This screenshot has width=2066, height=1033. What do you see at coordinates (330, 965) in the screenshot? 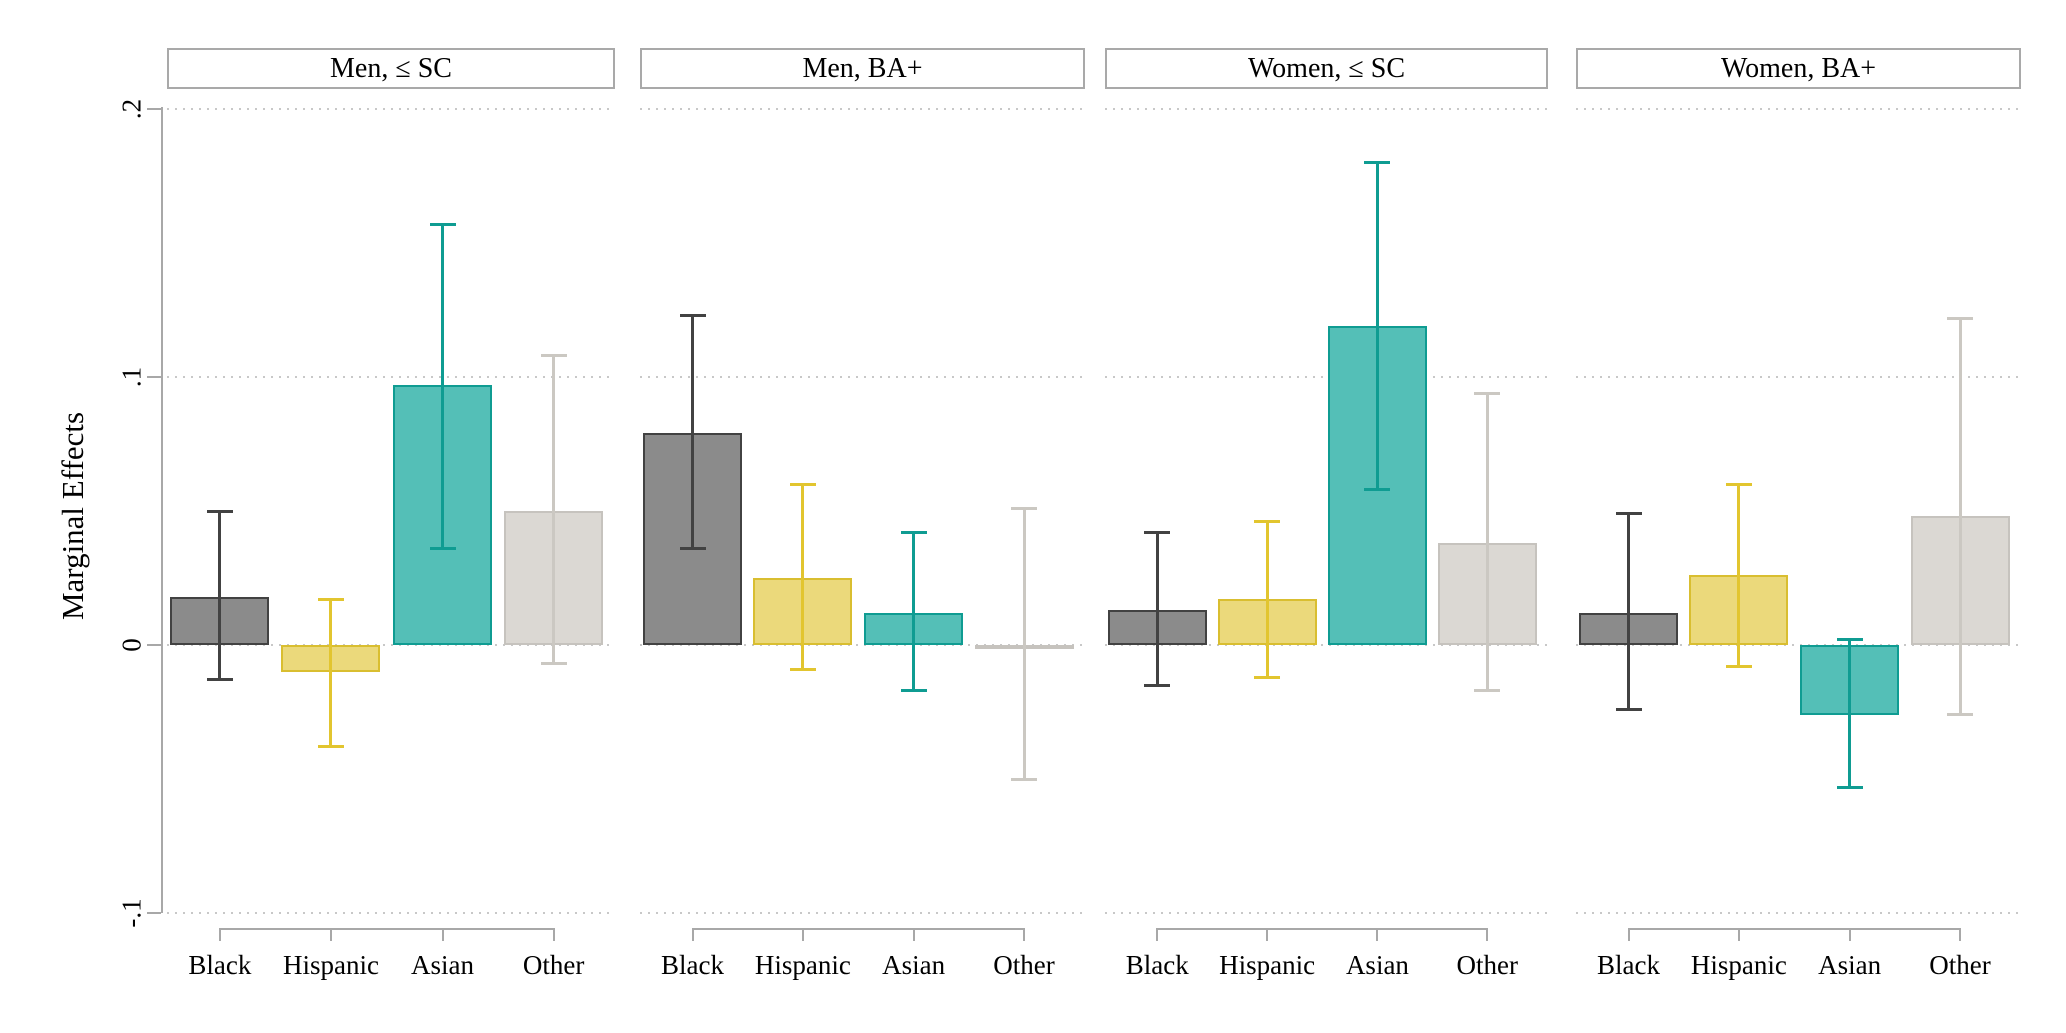
I see `x-category-label-panel-1-hispanic: Hispanic` at bounding box center [330, 965].